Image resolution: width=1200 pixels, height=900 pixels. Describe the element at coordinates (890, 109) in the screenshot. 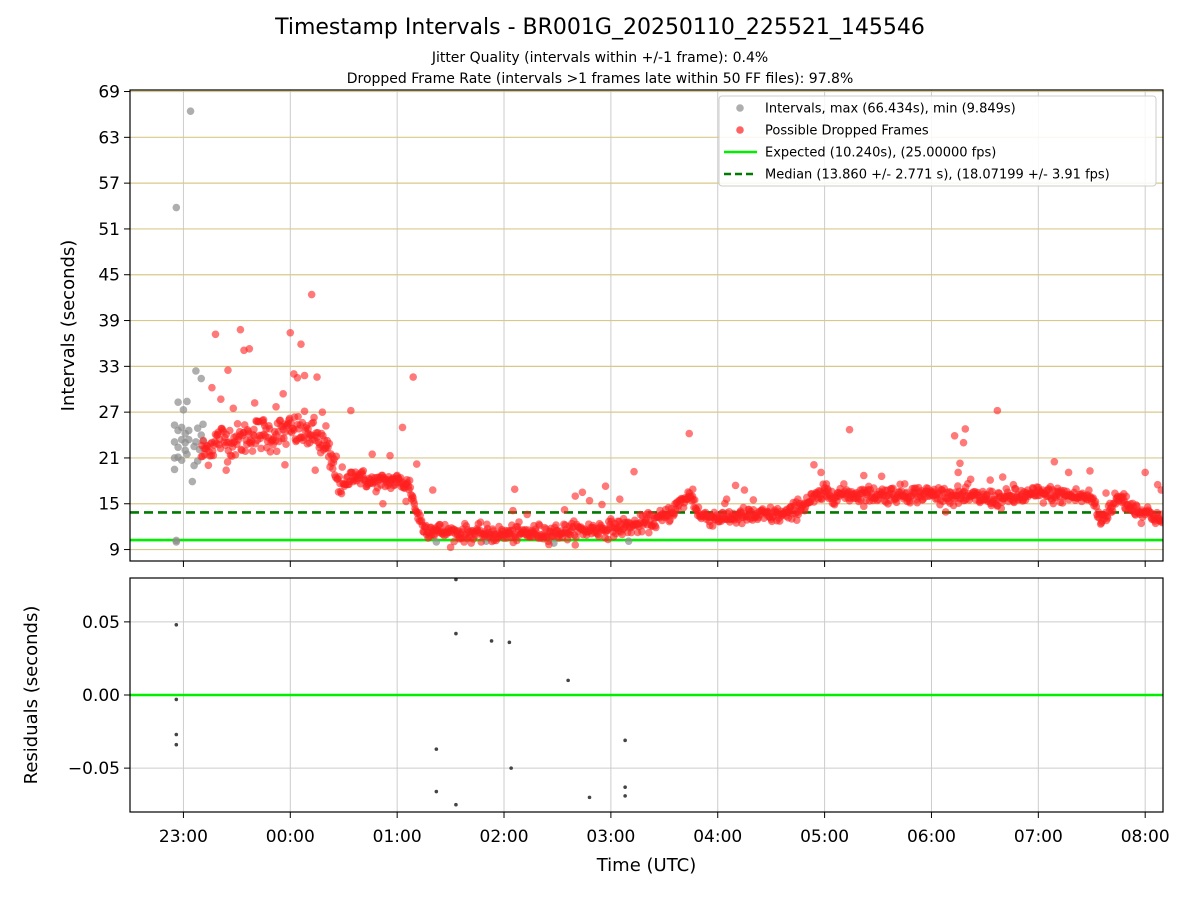

I see `legend-label: Intervals, max (66.434s), min (9.849s)` at that location.